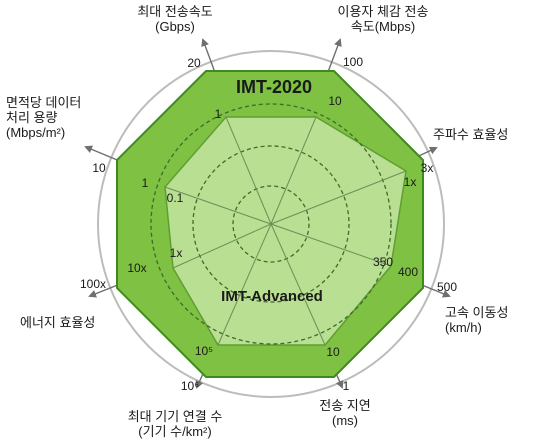 The image size is (539, 444). I want to click on user-rate-imt-advanced-value: 10, so click(335, 101).